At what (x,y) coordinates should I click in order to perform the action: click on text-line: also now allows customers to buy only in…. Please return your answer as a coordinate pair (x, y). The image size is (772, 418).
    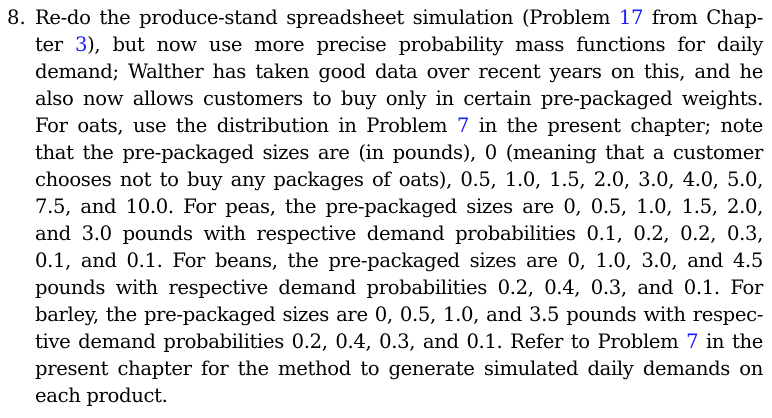
    Looking at the image, I should click on (399, 98).